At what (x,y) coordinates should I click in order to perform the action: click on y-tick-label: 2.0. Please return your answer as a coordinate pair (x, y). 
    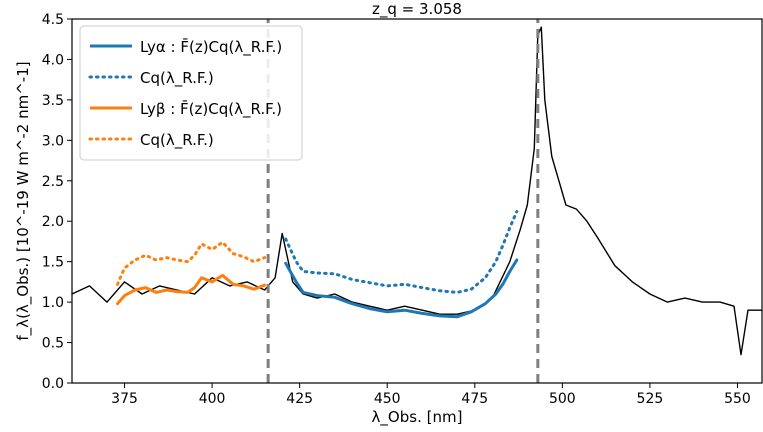
    Looking at the image, I should click on (53, 222).